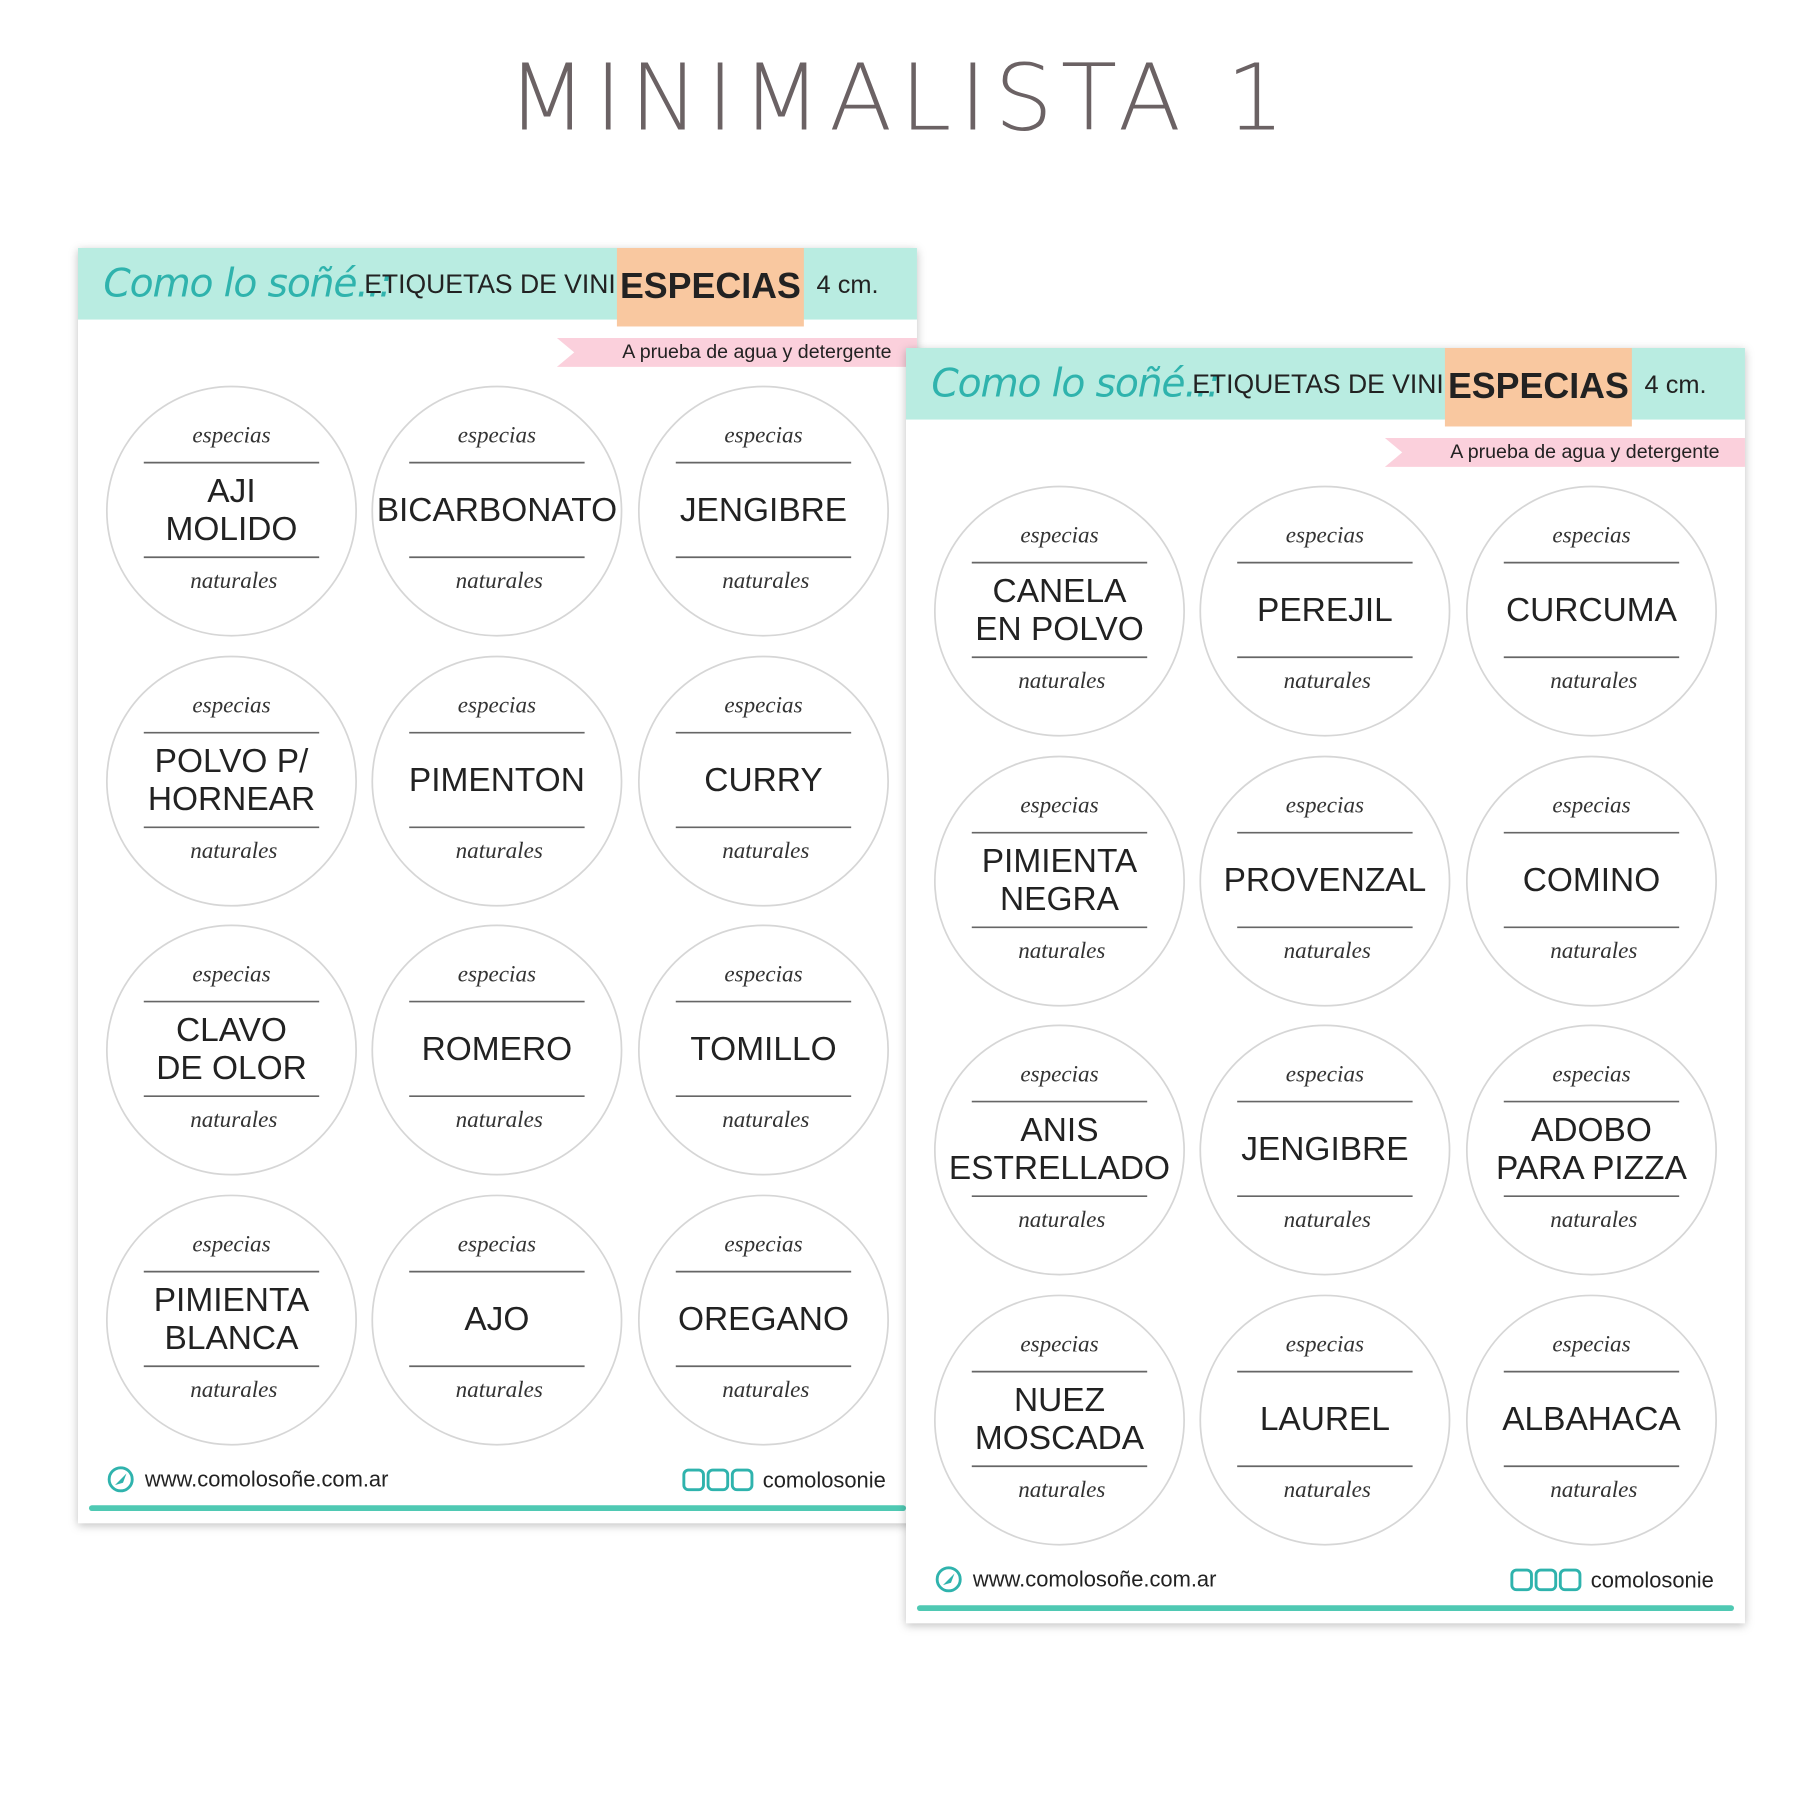 The image size is (1800, 1805). What do you see at coordinates (1335, 384) in the screenshot?
I see `sheet-heading: ETIQUETAS DE VINILO` at bounding box center [1335, 384].